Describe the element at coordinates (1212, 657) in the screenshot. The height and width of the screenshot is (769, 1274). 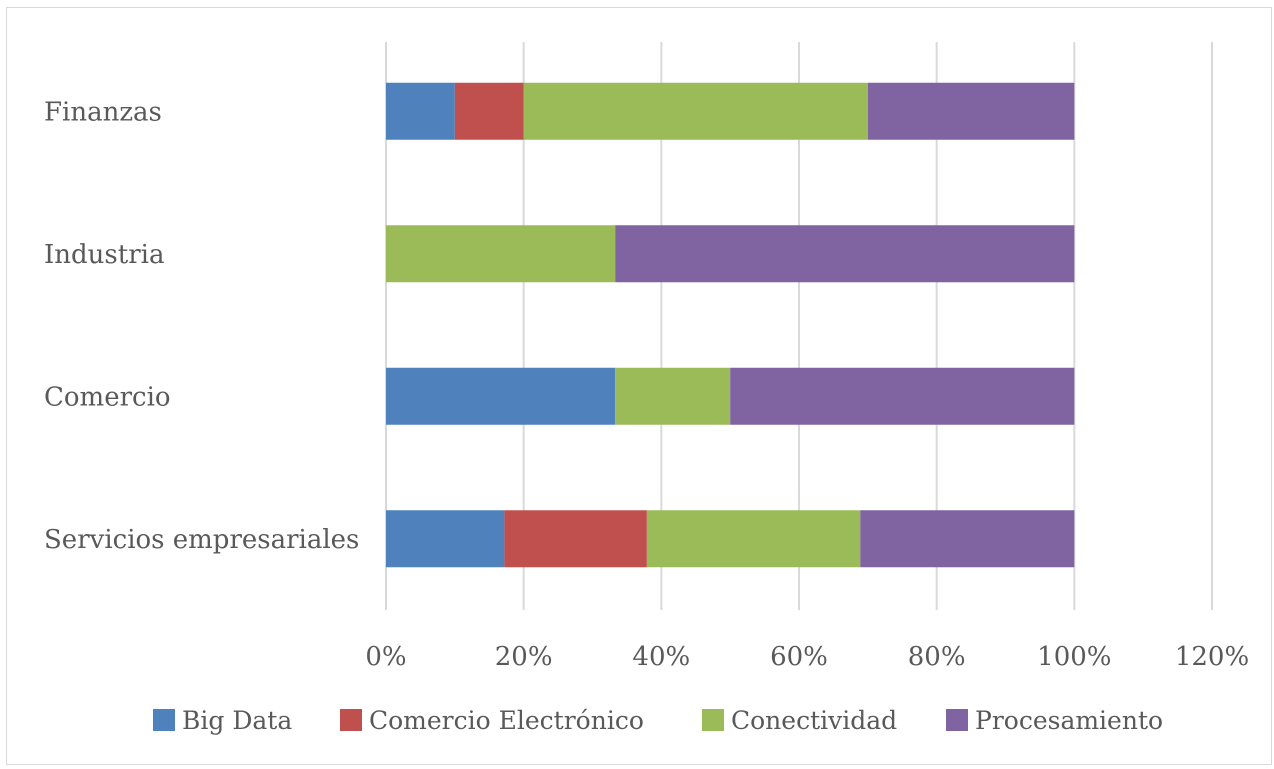
I see `x-tick-label: 120%` at that location.